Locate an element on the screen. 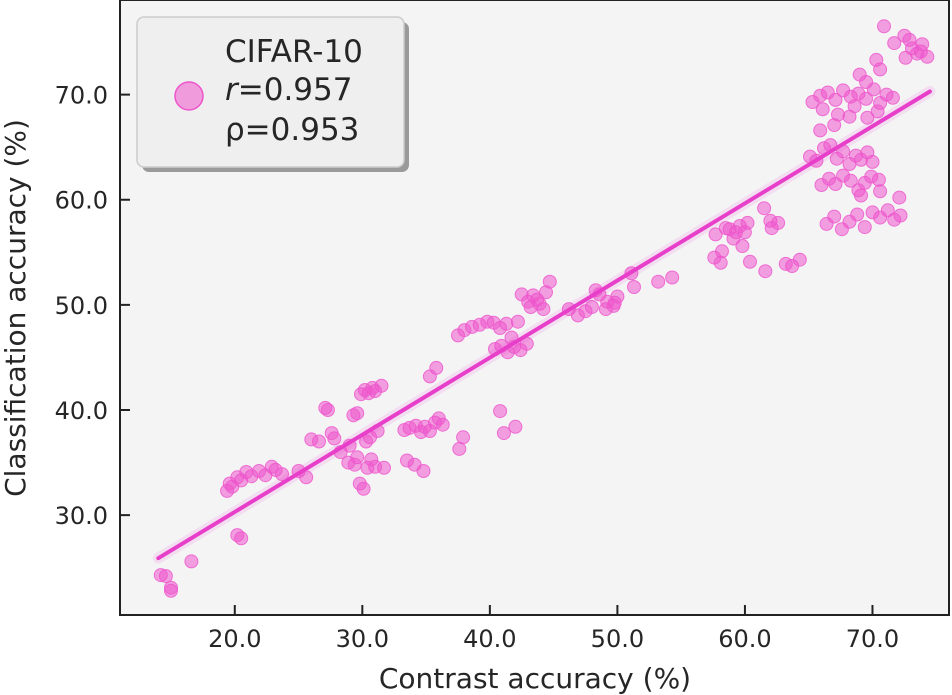 This screenshot has width=952, height=695. x-tick-label: 60.0 is located at coordinates (744, 639).